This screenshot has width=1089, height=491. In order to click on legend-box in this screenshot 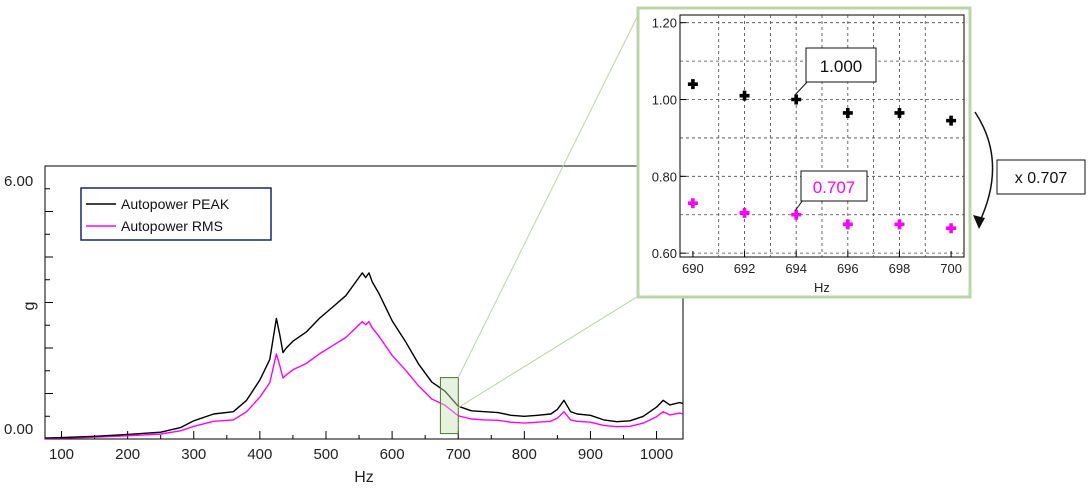, I will do `click(176, 214)`.